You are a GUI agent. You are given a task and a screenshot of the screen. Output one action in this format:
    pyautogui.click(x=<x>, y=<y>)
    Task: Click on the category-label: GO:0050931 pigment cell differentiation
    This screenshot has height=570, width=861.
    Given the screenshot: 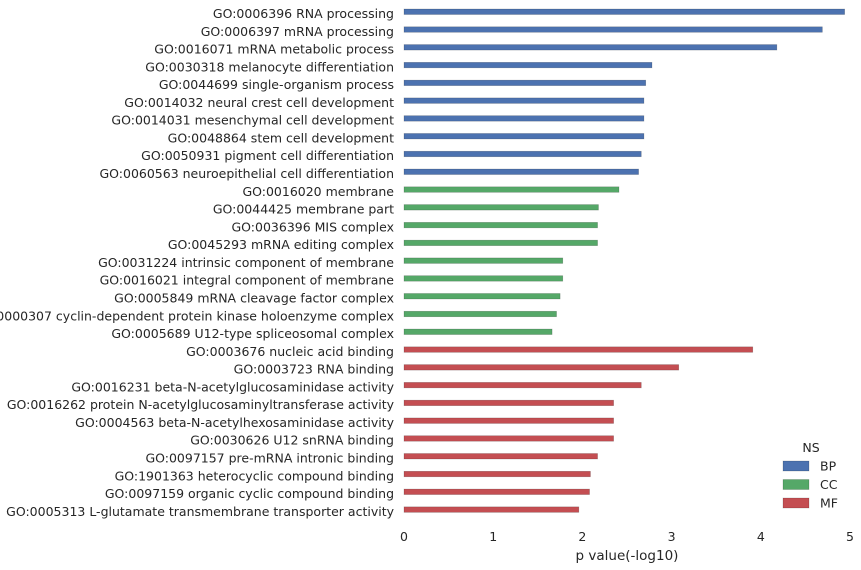 What is the action you would take?
    pyautogui.click(x=267, y=155)
    